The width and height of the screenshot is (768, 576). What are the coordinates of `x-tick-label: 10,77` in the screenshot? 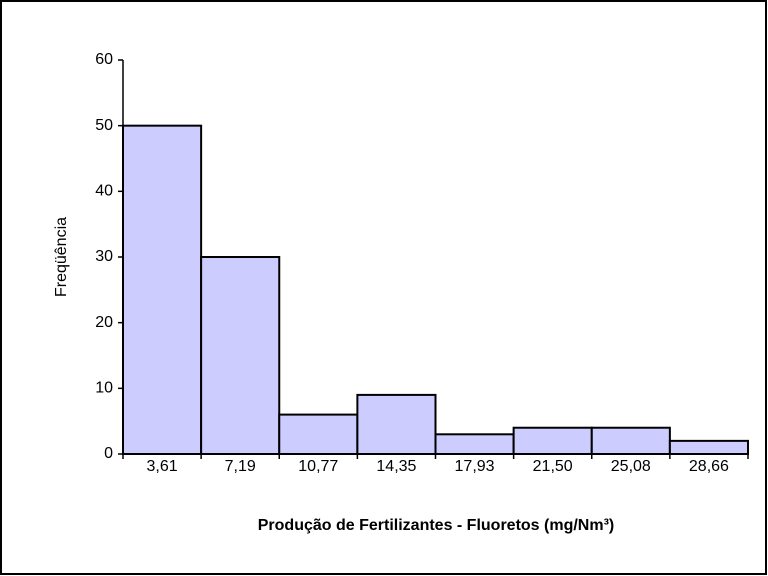 It's located at (318, 466).